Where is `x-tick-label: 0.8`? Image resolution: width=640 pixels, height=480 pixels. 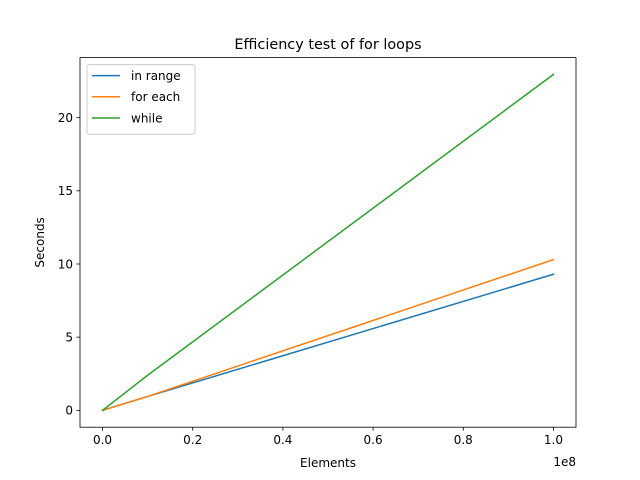
x-tick-label: 0.8 is located at coordinates (463, 440).